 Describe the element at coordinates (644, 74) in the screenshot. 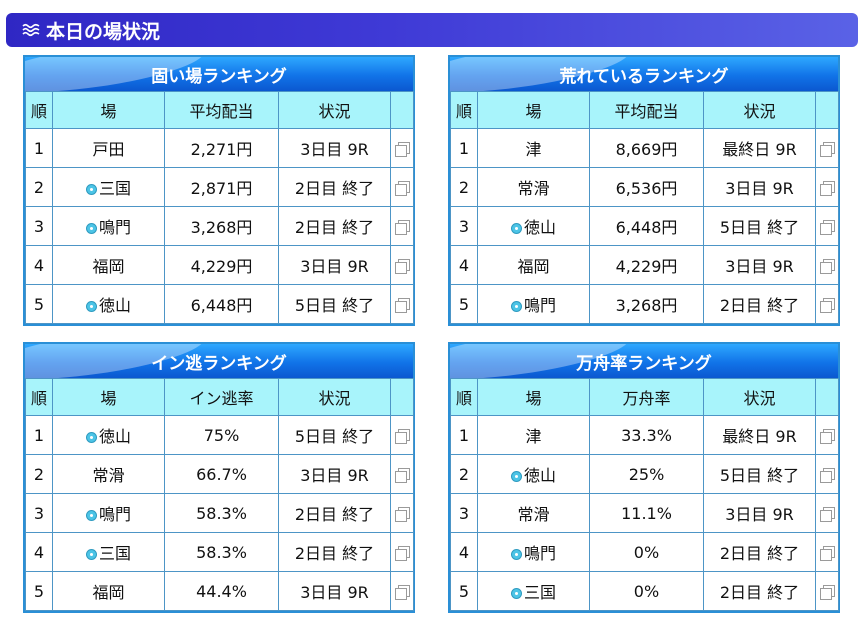

I see `panel-title: 荒れているランキング` at that location.